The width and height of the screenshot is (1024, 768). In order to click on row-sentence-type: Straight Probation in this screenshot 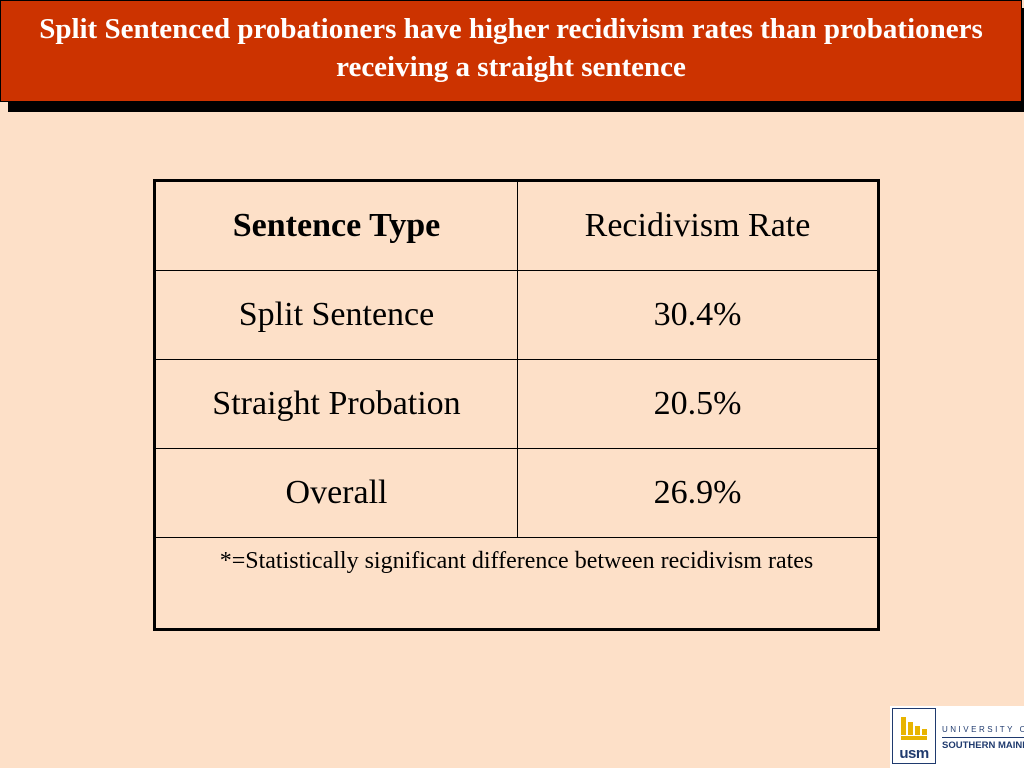, I will do `click(336, 404)`.